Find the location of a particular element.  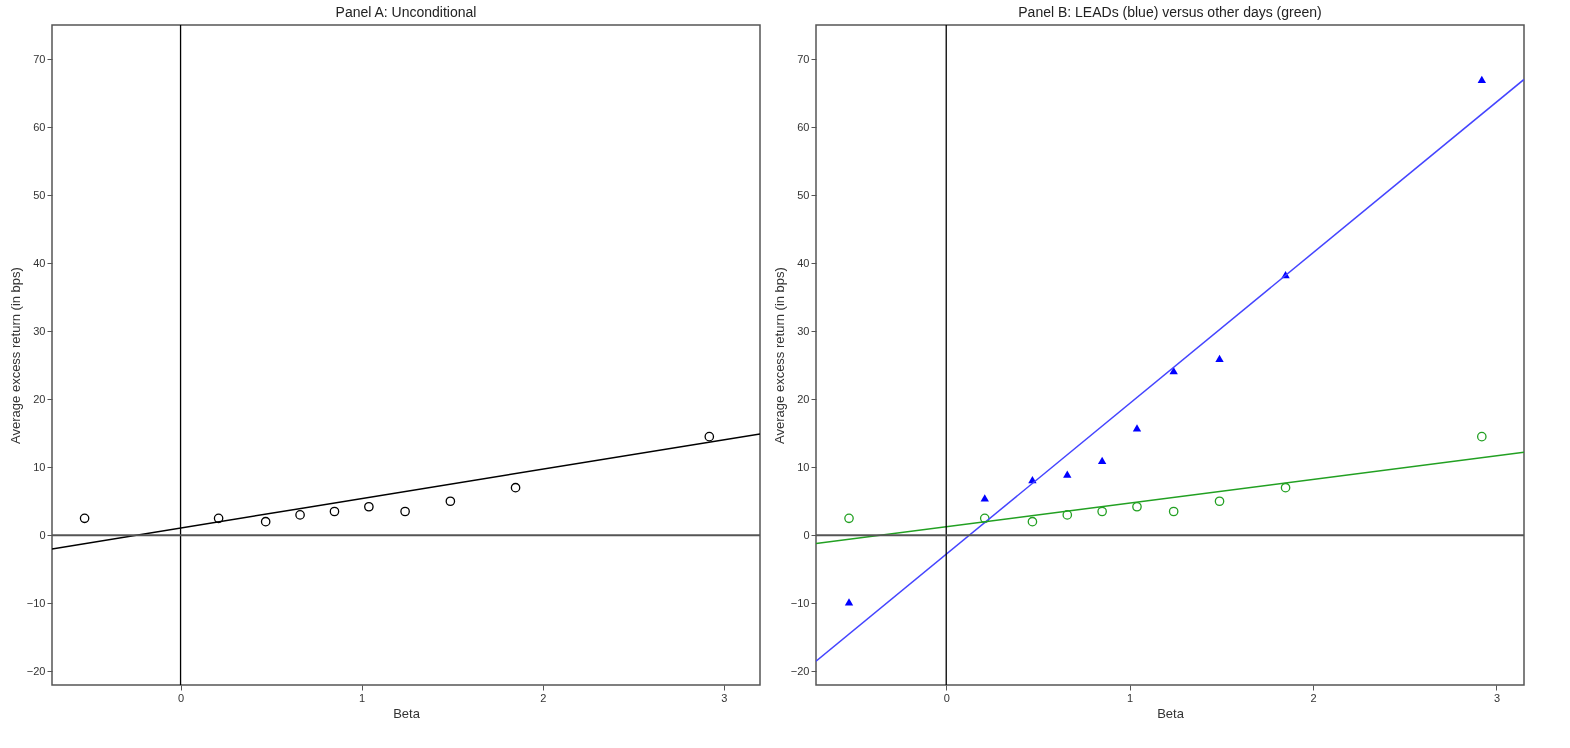

chart-title: Panel B: LEADs (blue) versus other days (green) is located at coordinates (1170, 12).